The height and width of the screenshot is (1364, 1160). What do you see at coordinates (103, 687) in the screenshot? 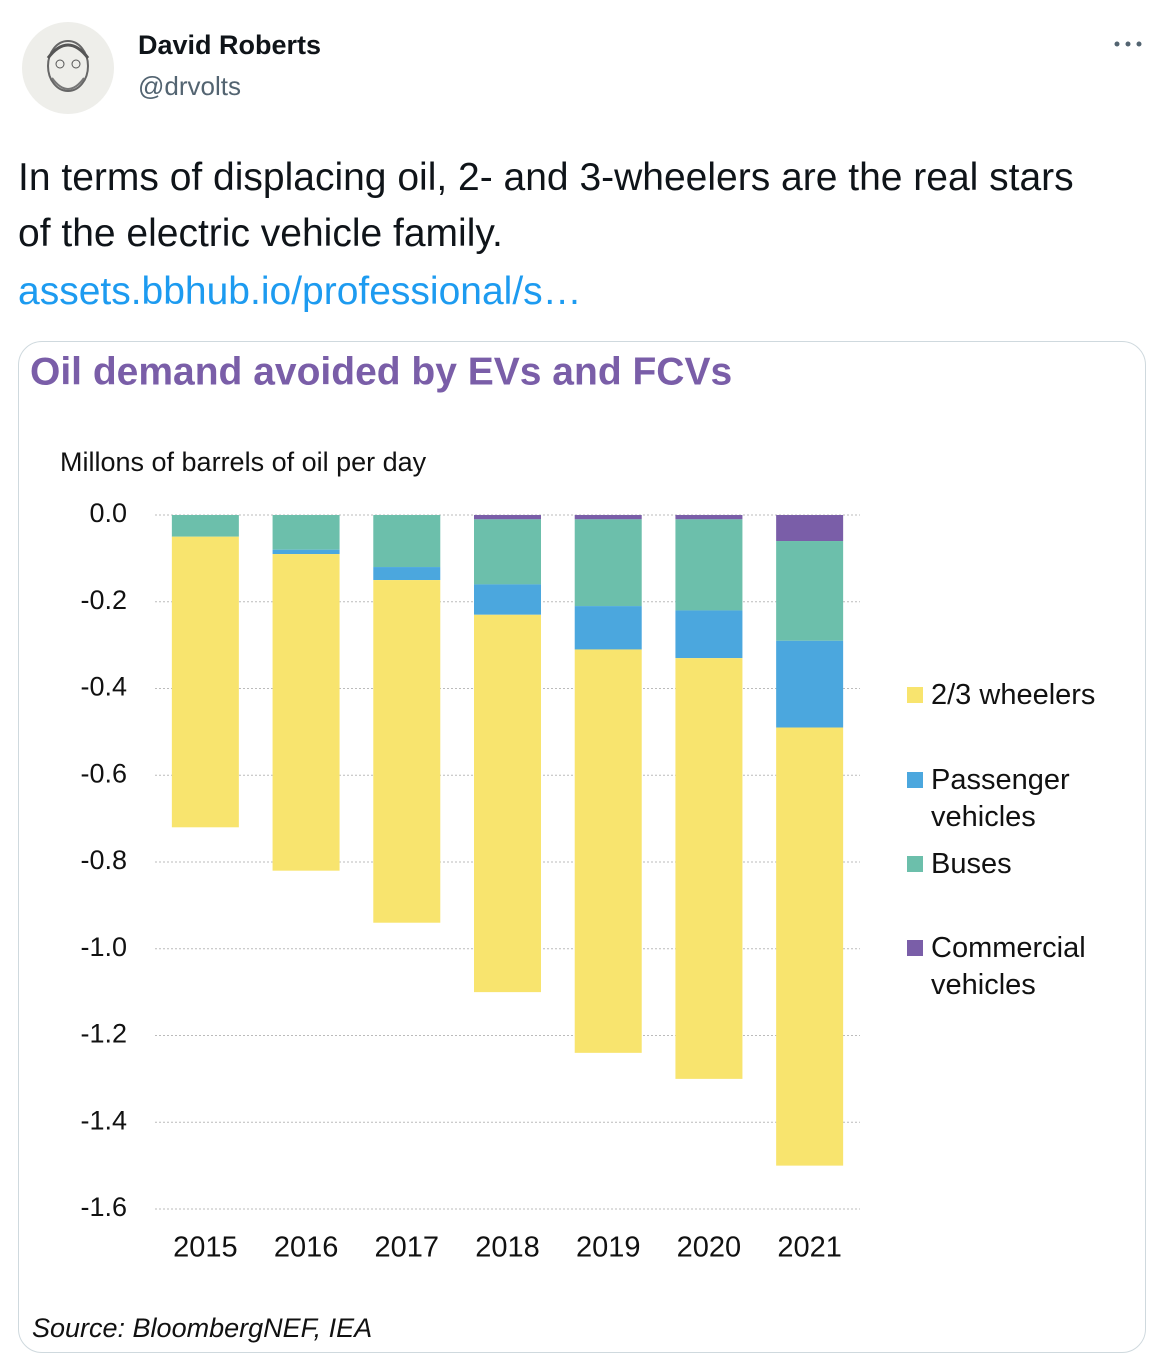
I see `y-tick-label: -0.4` at bounding box center [103, 687].